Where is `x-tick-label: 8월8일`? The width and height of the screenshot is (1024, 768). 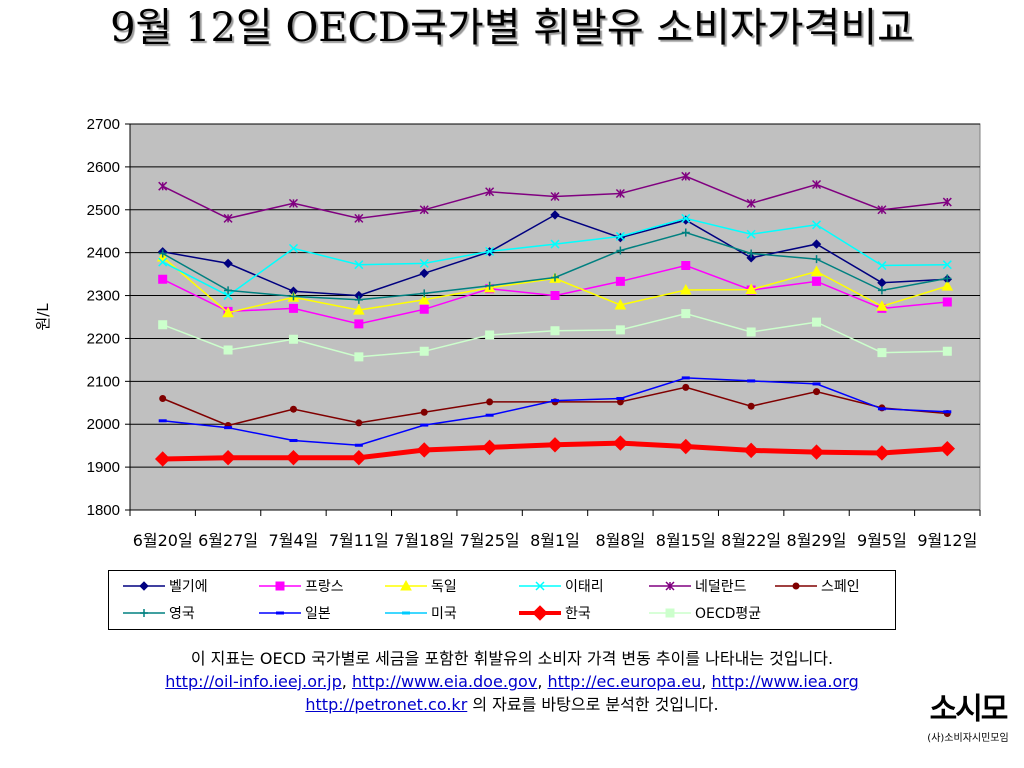 x-tick-label: 8월8일 is located at coordinates (620, 540).